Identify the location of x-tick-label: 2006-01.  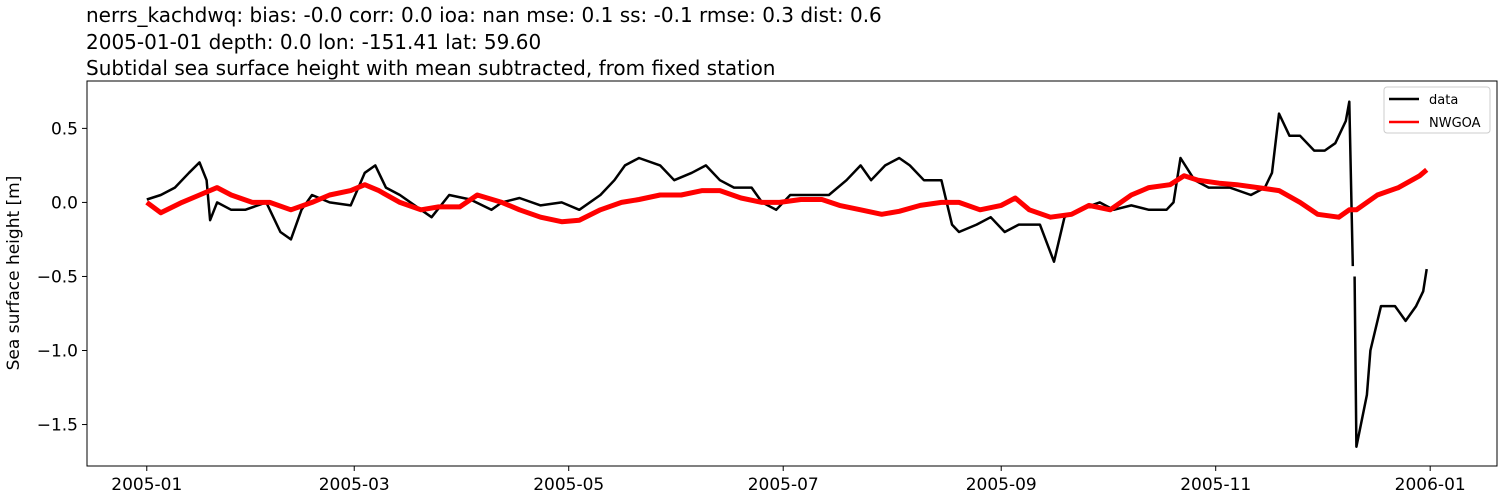
(1430, 485).